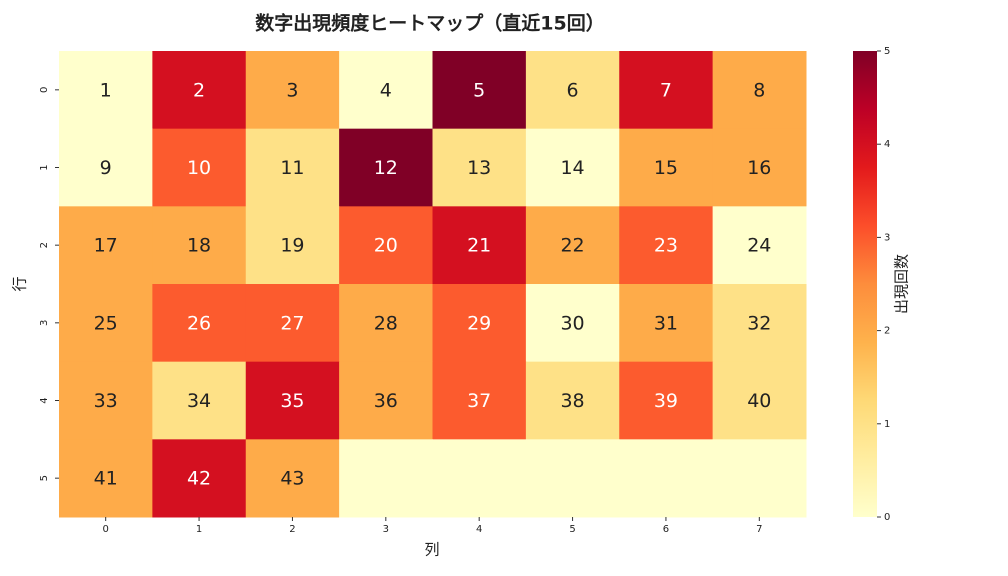 This screenshot has width=1008, height=576. I want to click on y-tick-label: 0, so click(44, 90).